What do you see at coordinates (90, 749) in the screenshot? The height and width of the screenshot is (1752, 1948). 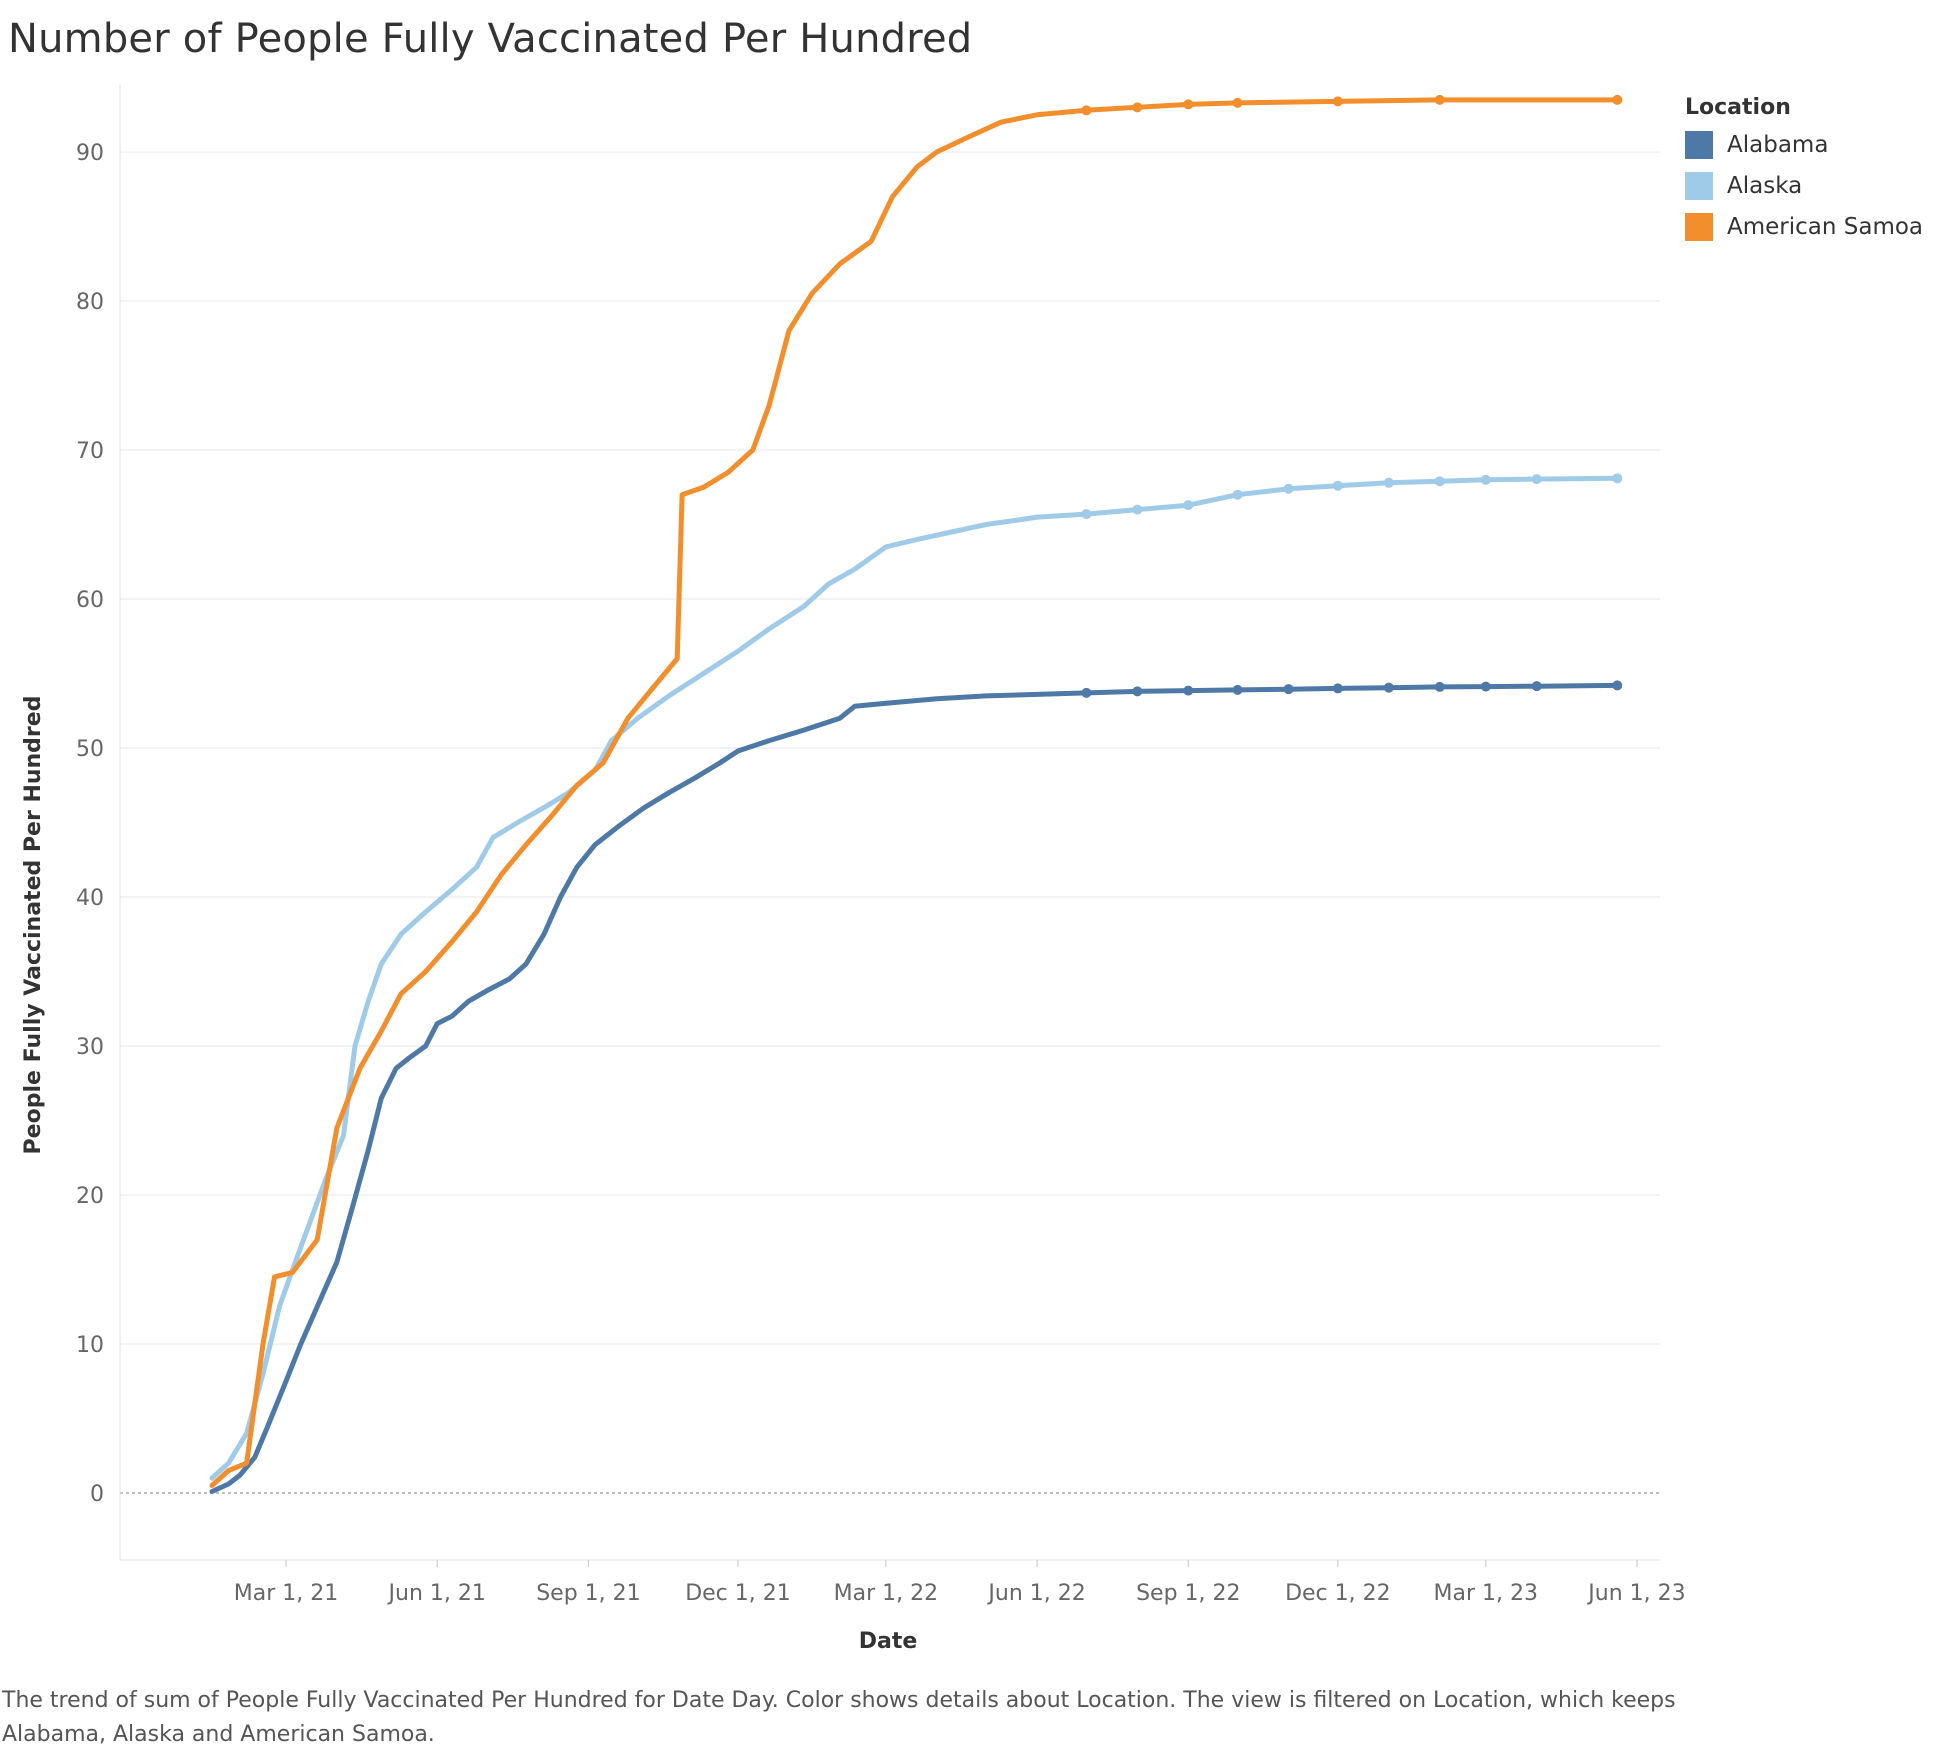 I see `y-tick-label: 50` at bounding box center [90, 749].